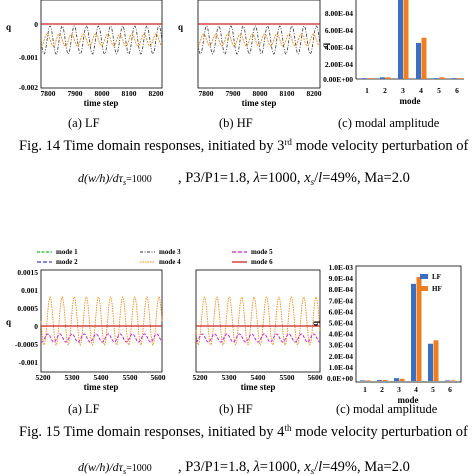 This screenshot has height=474, width=474. Describe the element at coordinates (339, 47) in the screenshot. I see `fig14c-ytick: 4.00E-04` at that location.